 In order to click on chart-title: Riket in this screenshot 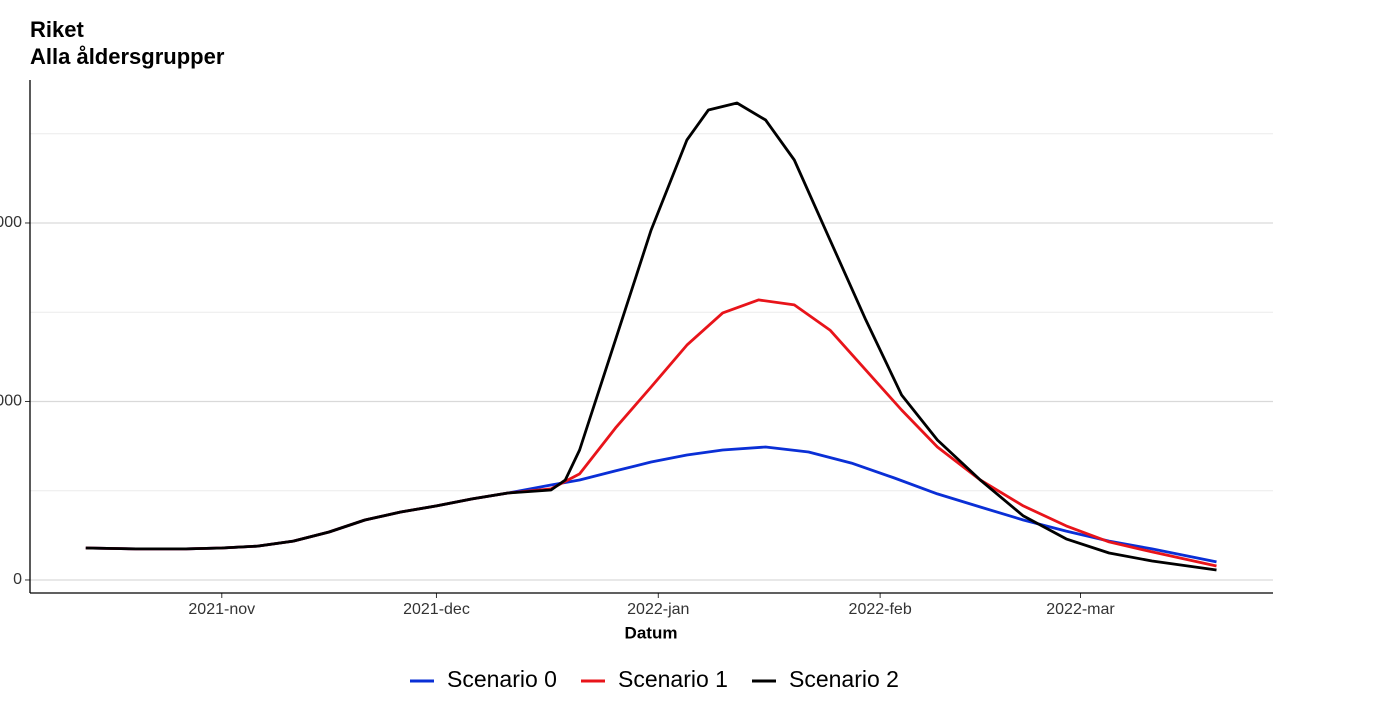, I will do `click(57, 29)`.